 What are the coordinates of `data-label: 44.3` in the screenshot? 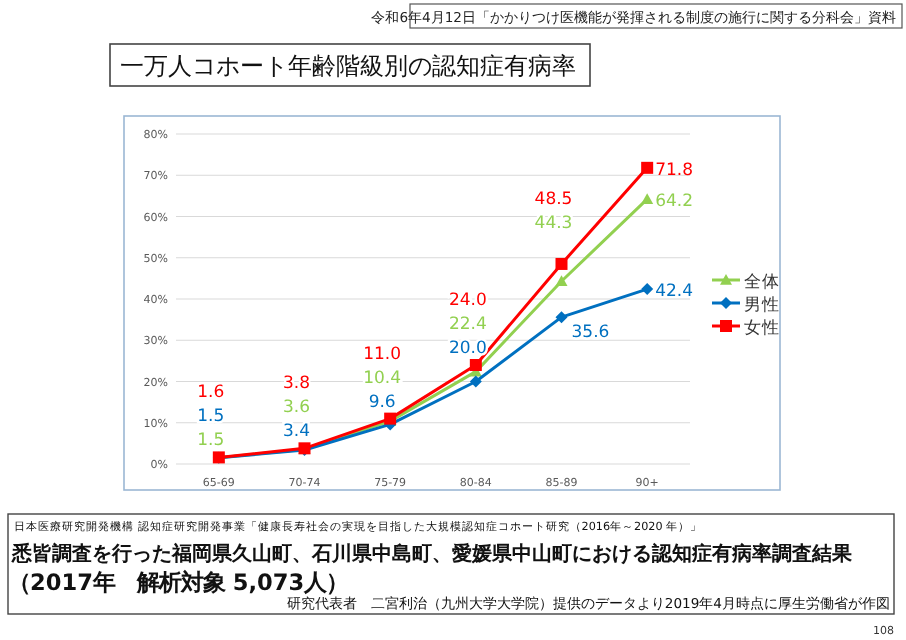 It's located at (553, 223).